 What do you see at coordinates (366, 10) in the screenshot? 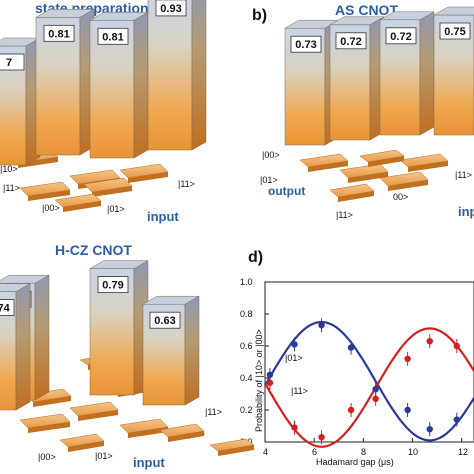
I see `panel-b-title: AS CNOT` at bounding box center [366, 10].